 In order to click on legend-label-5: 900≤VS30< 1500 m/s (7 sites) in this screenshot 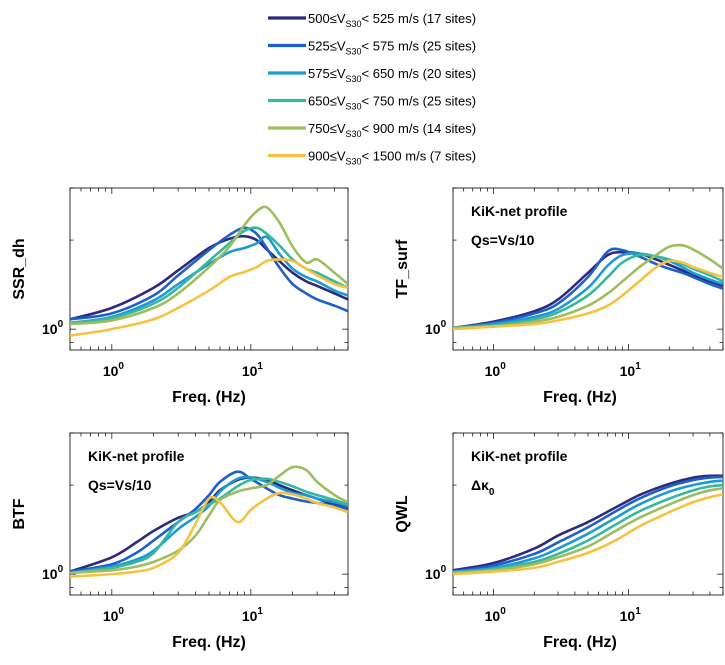, I will do `click(392, 158)`.